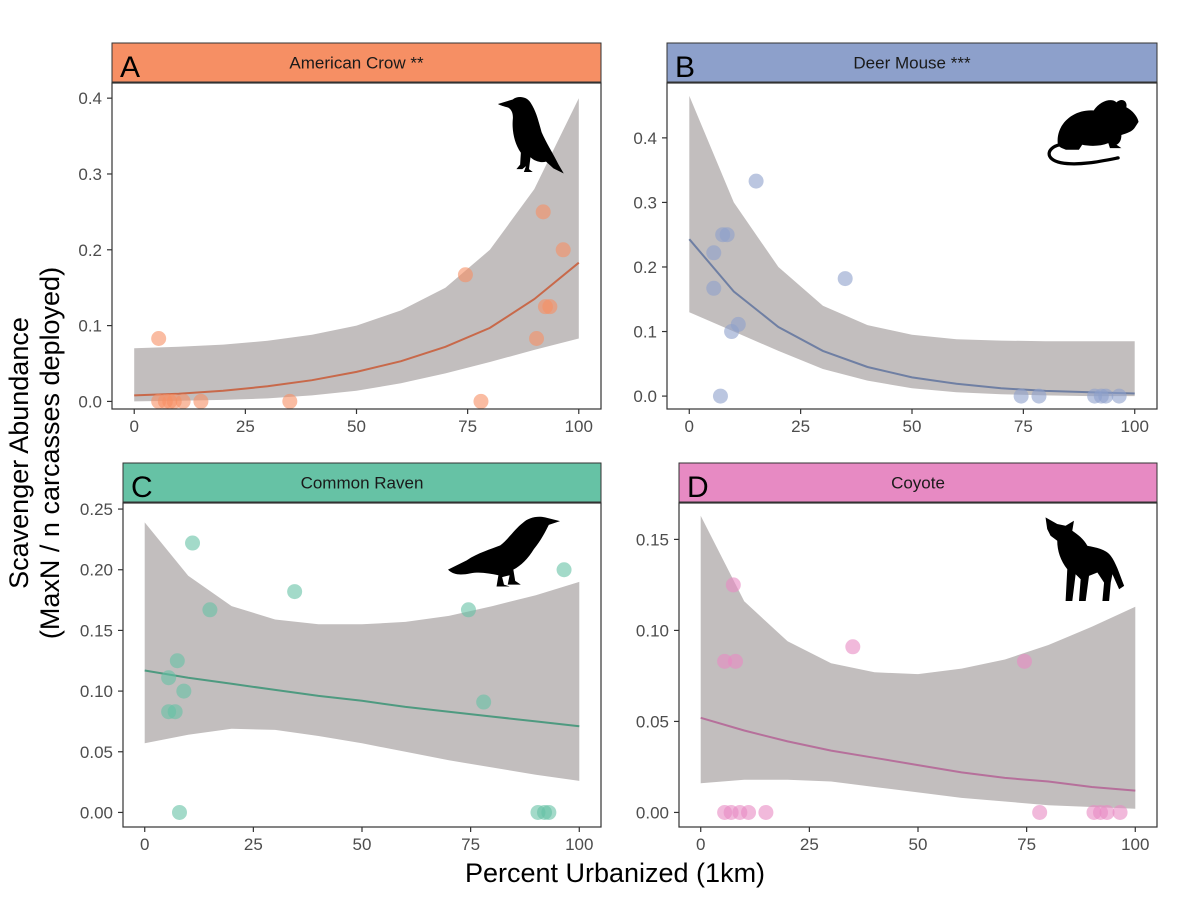 The image size is (1201, 901). I want to click on panel-c-x-tick-label: 100, so click(579, 844).